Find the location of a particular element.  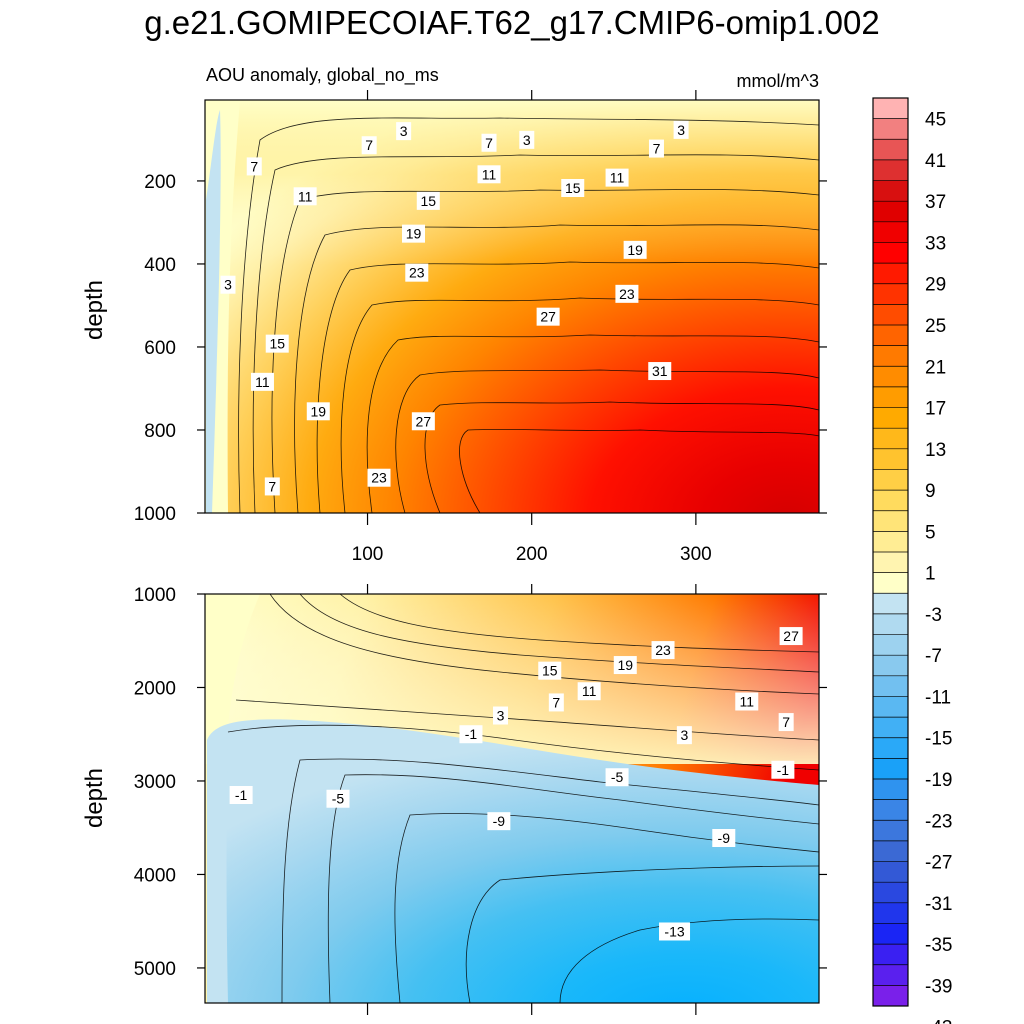

colorbar-label: 25 is located at coordinates (935, 326).